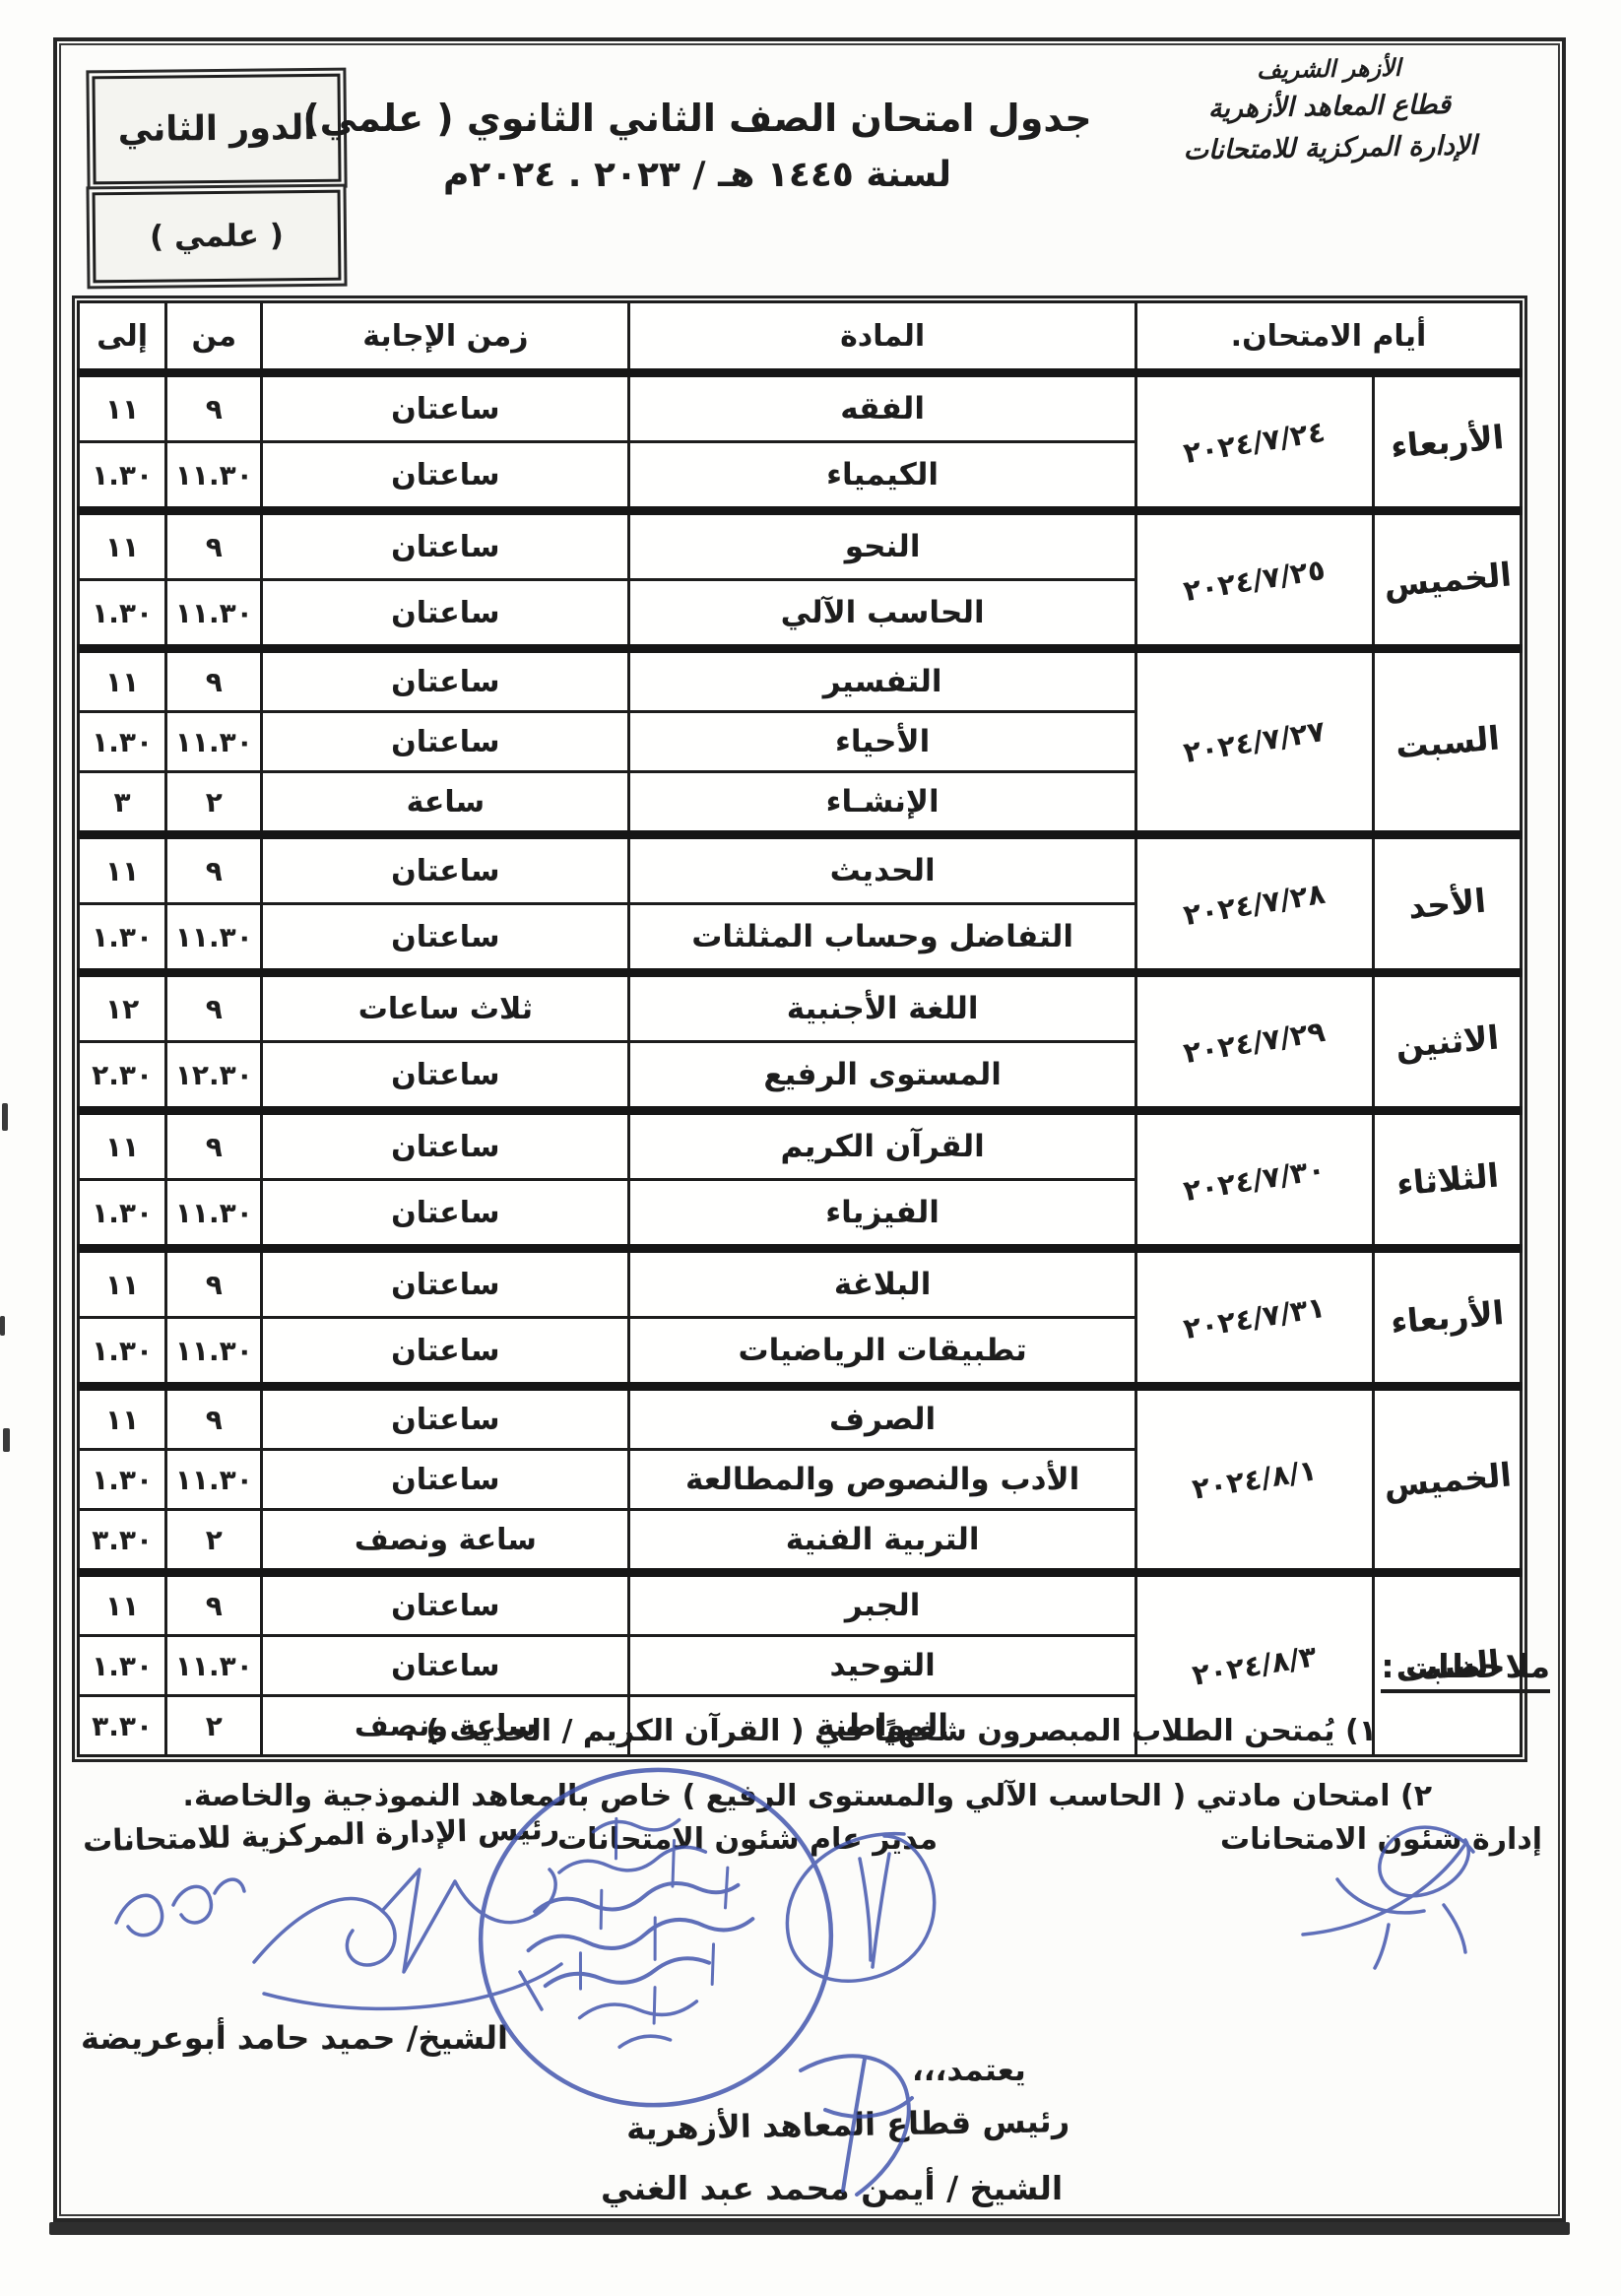  Describe the element at coordinates (882, 741) in the screenshot. I see `subject-cell: الأحياء` at that location.